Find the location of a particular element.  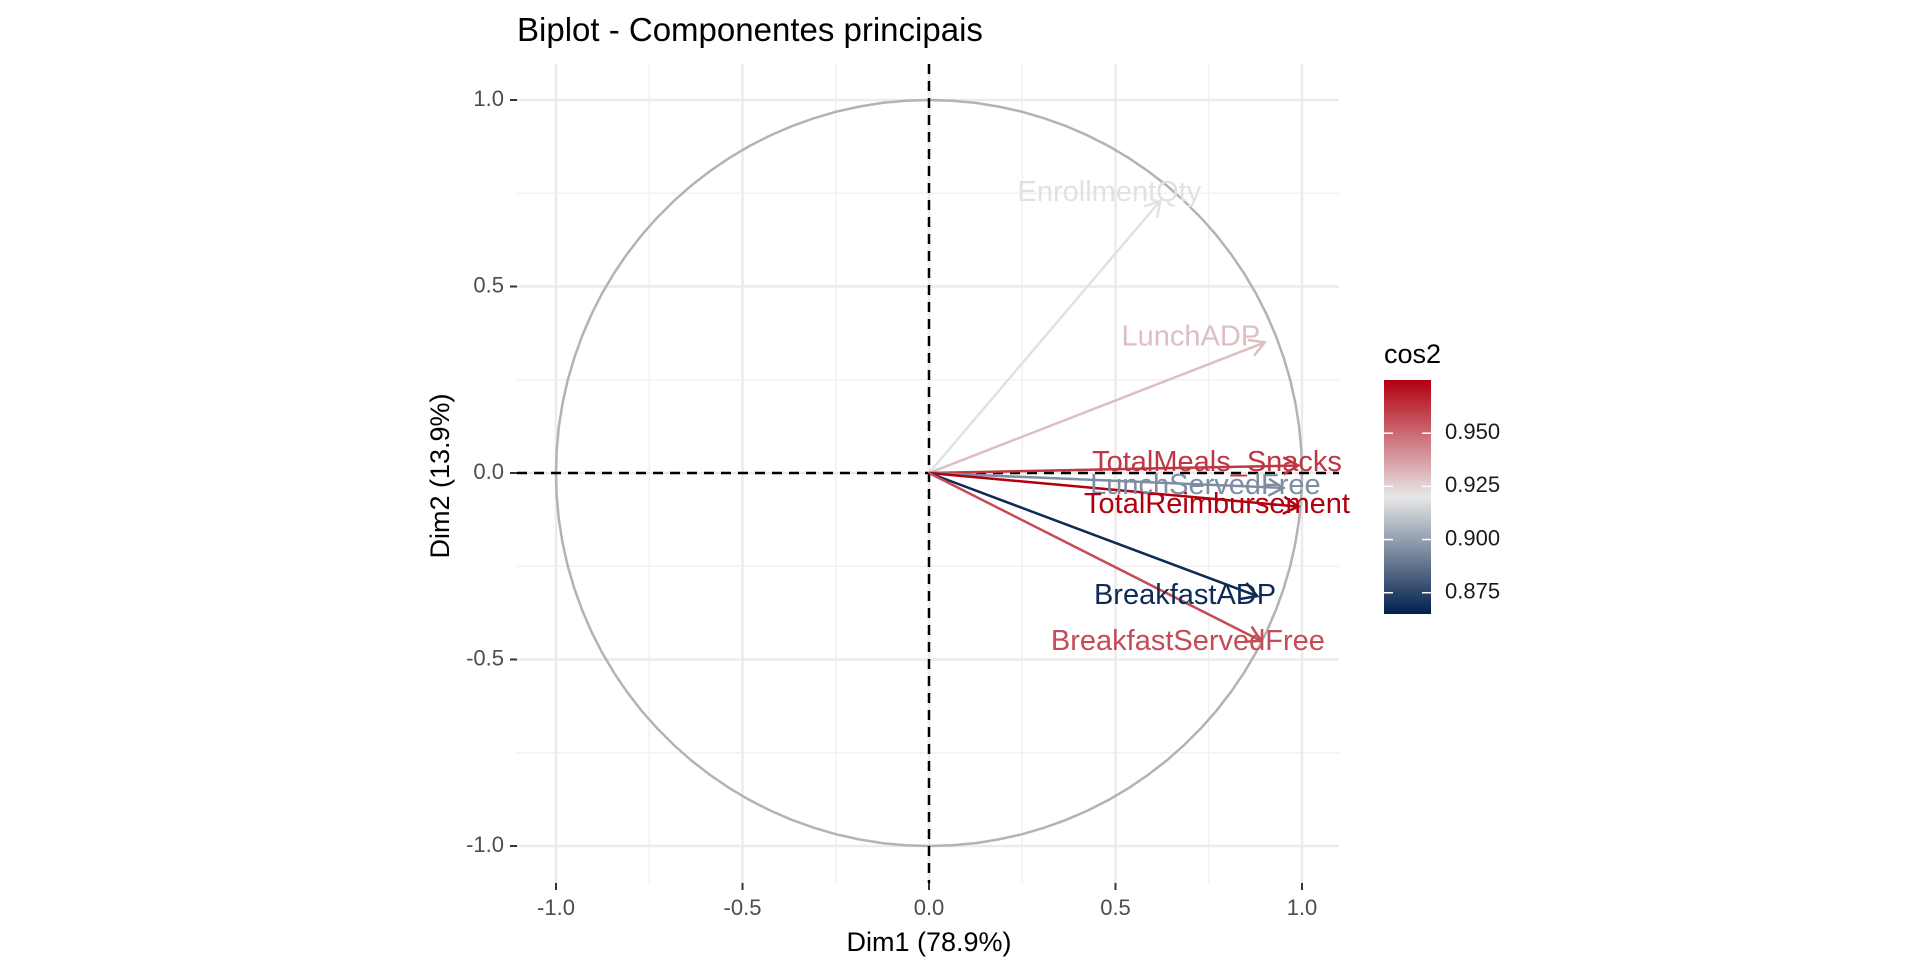

y-tick-label: 0.5 is located at coordinates (488, 284).